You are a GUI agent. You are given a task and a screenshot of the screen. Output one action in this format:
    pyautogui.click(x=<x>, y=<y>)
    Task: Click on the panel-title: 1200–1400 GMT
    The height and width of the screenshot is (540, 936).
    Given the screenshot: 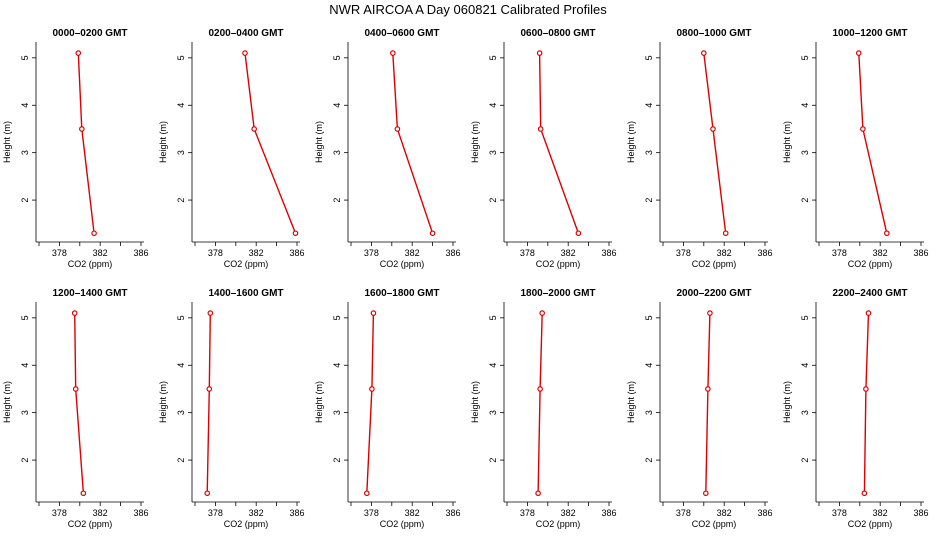 What is the action you would take?
    pyautogui.click(x=89, y=293)
    